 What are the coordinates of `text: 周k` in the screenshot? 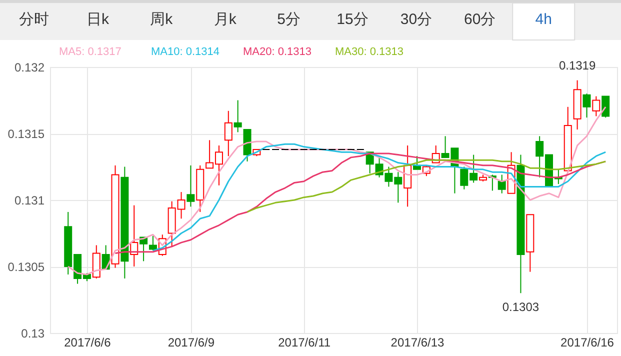 It's located at (162, 19).